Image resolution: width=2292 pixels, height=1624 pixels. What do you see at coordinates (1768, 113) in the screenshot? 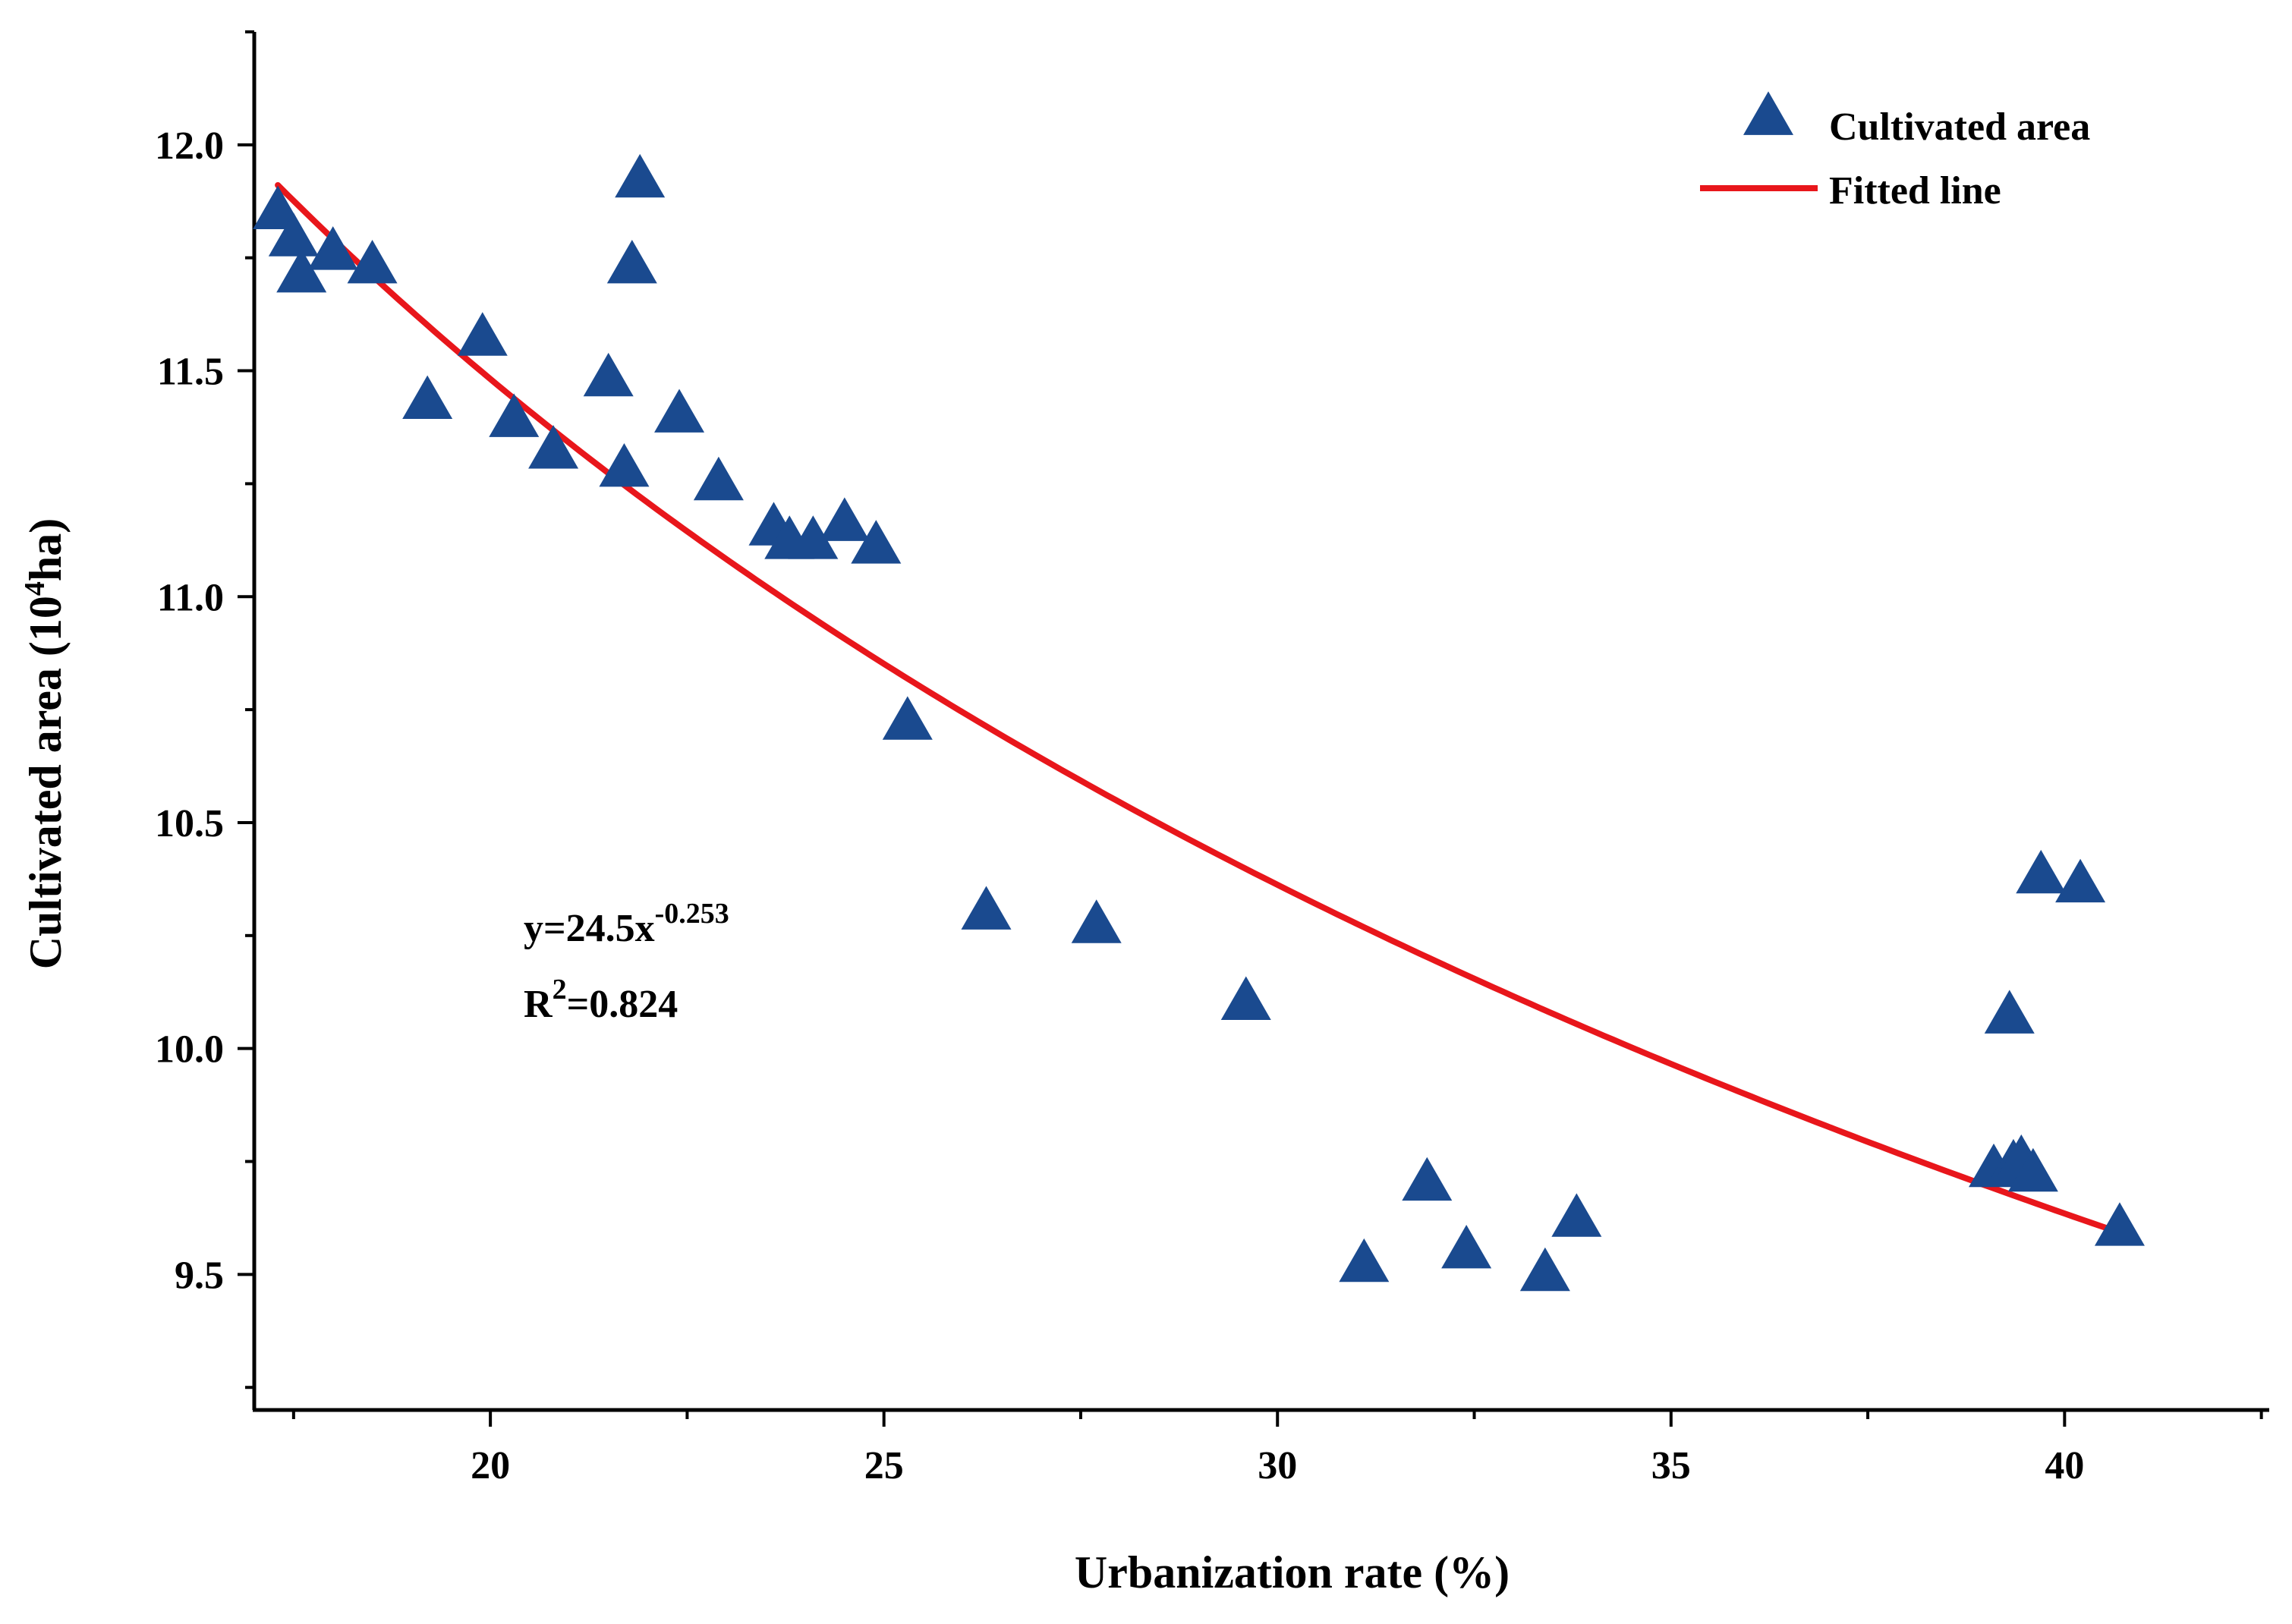
I see `legend-marker-cultivated-area` at bounding box center [1768, 113].